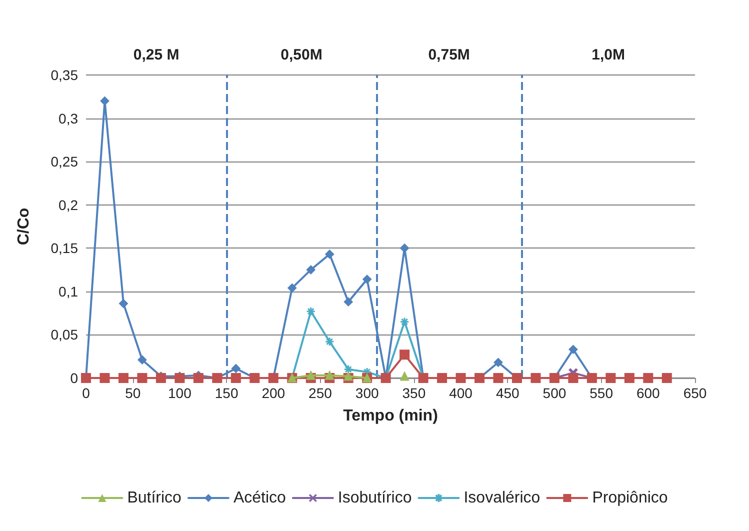 The height and width of the screenshot is (531, 749). I want to click on y-tick-label: 0,25, so click(64, 162).